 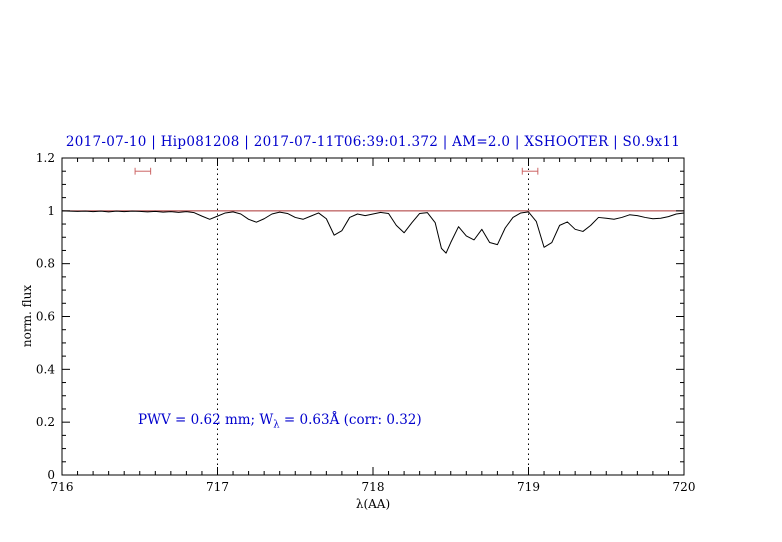 What do you see at coordinates (45, 317) in the screenshot?
I see `y-tick-label: 0.6` at bounding box center [45, 317].